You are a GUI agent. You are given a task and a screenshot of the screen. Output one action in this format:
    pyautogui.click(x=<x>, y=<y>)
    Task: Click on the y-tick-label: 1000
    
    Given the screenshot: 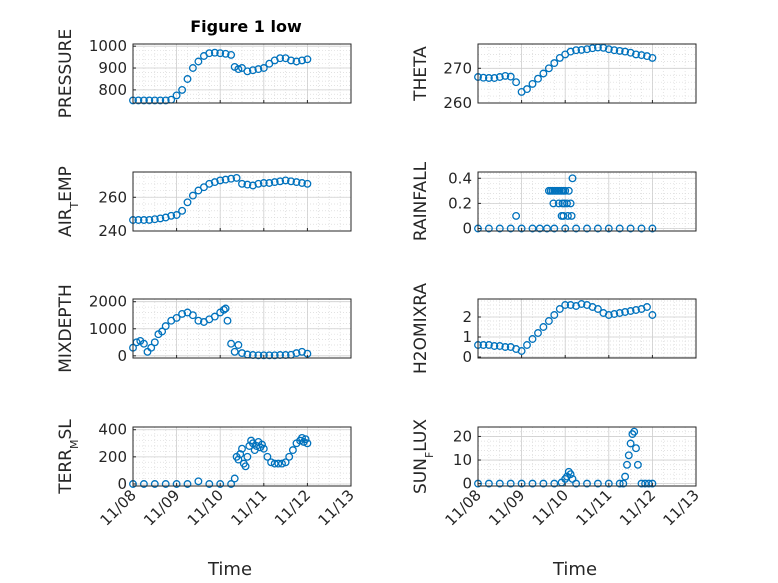 What is the action you would take?
    pyautogui.click(x=108, y=46)
    